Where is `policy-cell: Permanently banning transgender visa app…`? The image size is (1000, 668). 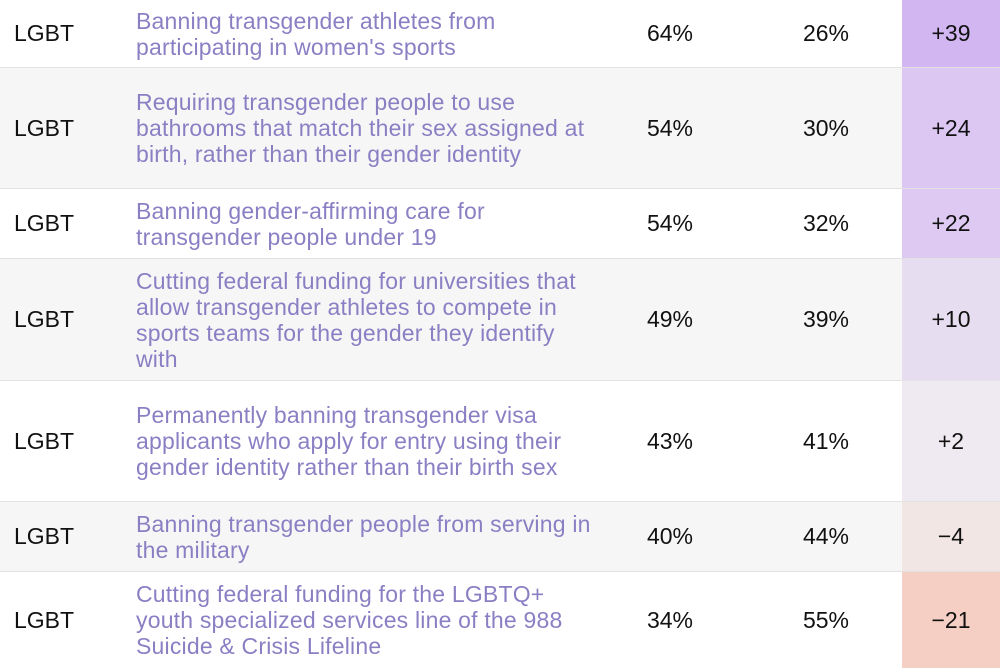
policy-cell: Permanently banning transgender visa app… is located at coordinates (349, 441).